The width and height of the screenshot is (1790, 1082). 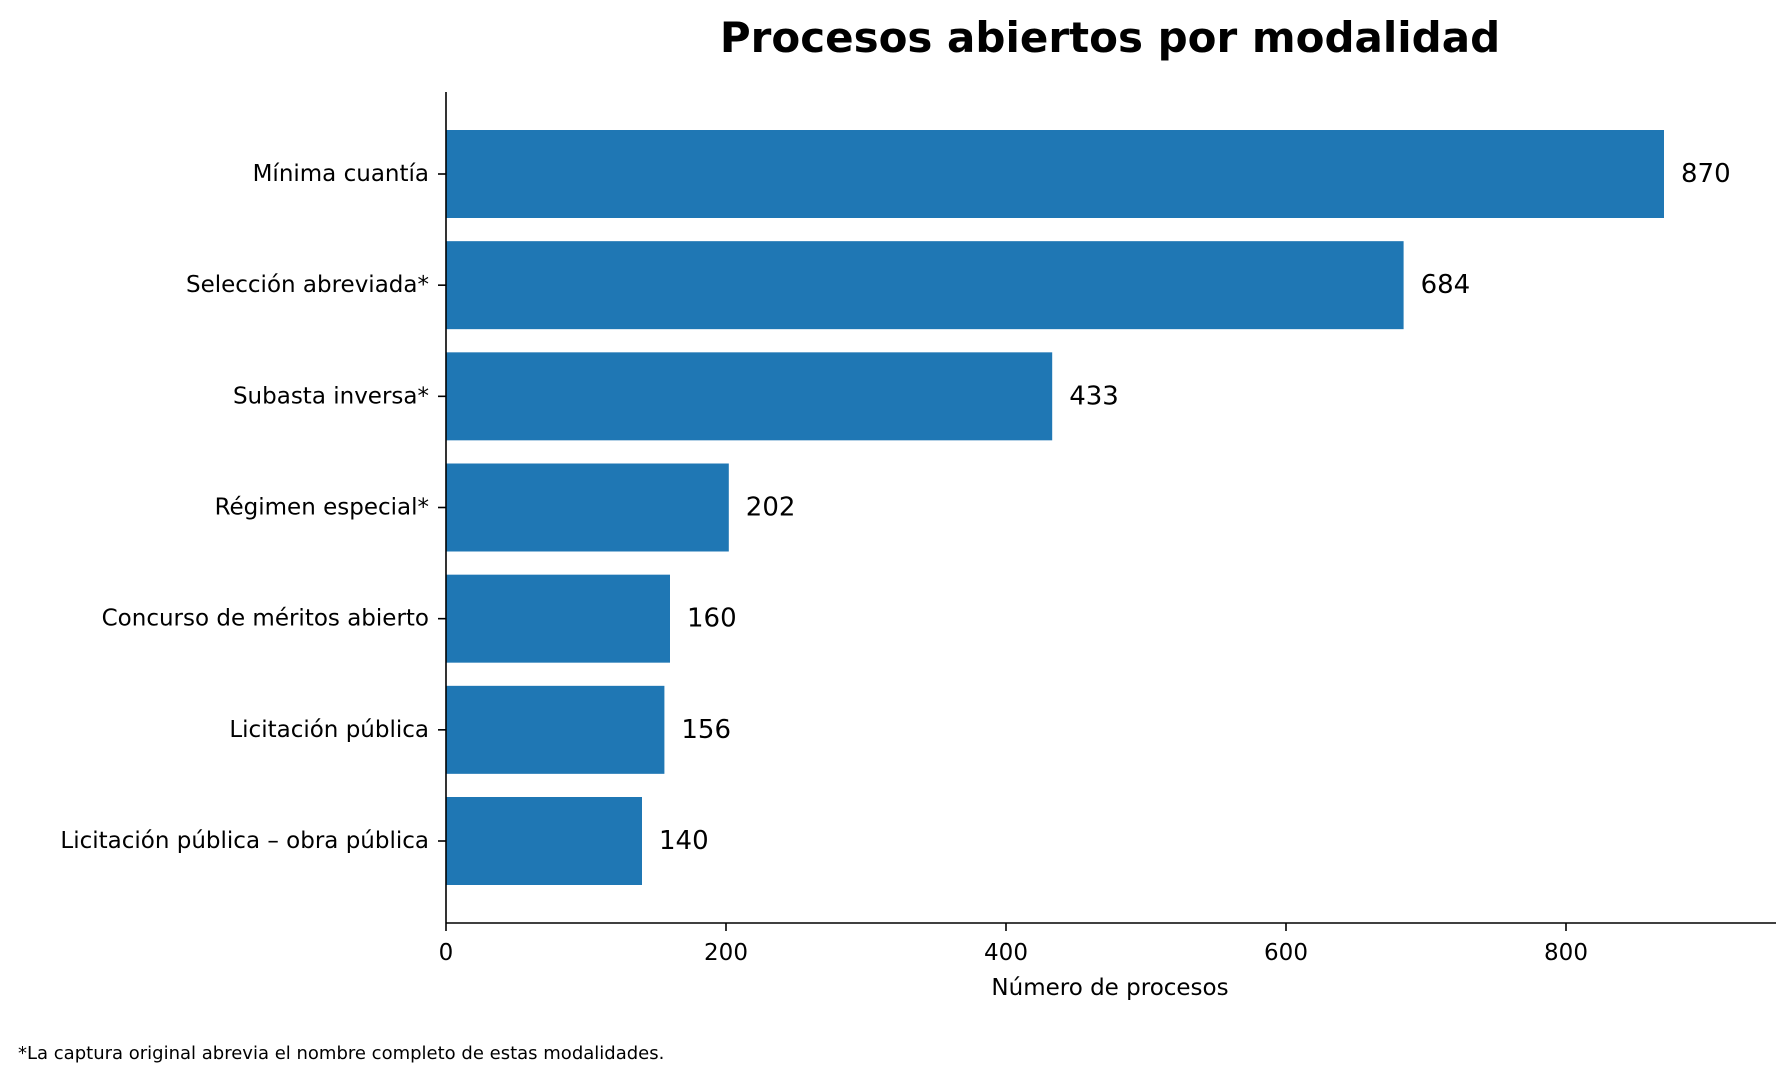 I want to click on data-label: 433, so click(x=1094, y=396).